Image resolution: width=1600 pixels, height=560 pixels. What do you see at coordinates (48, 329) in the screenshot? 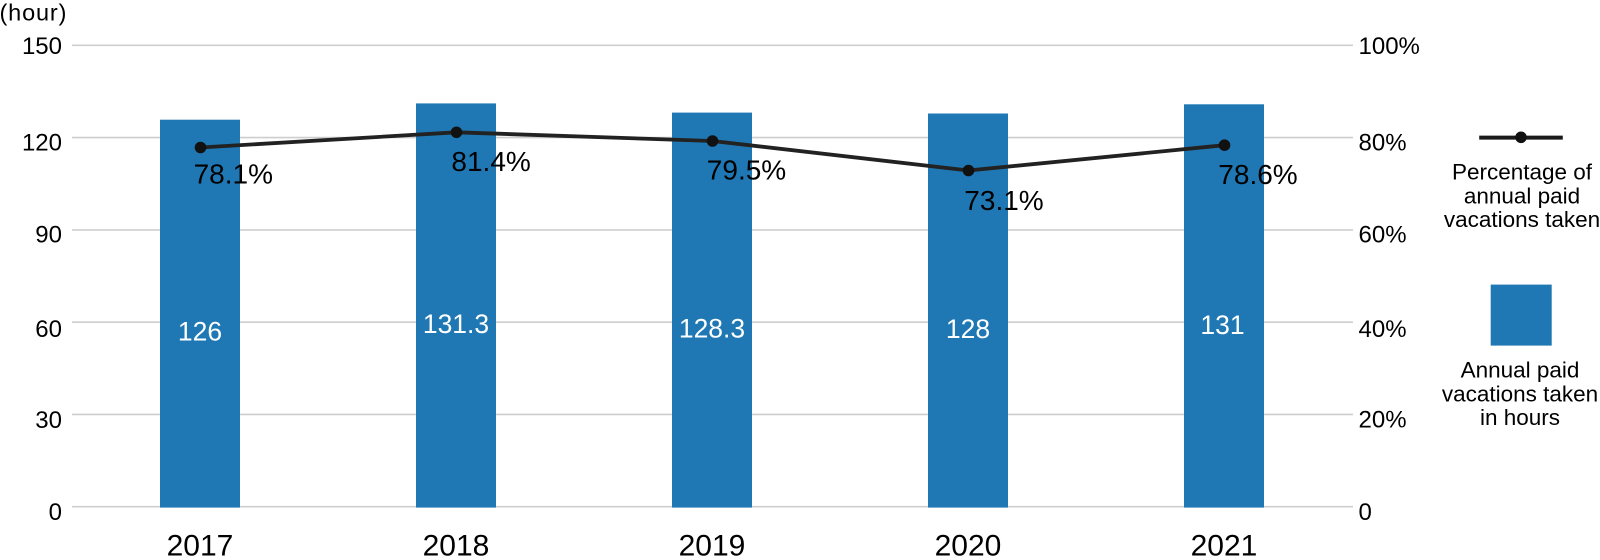
I see `svg-text: 60` at bounding box center [48, 329].